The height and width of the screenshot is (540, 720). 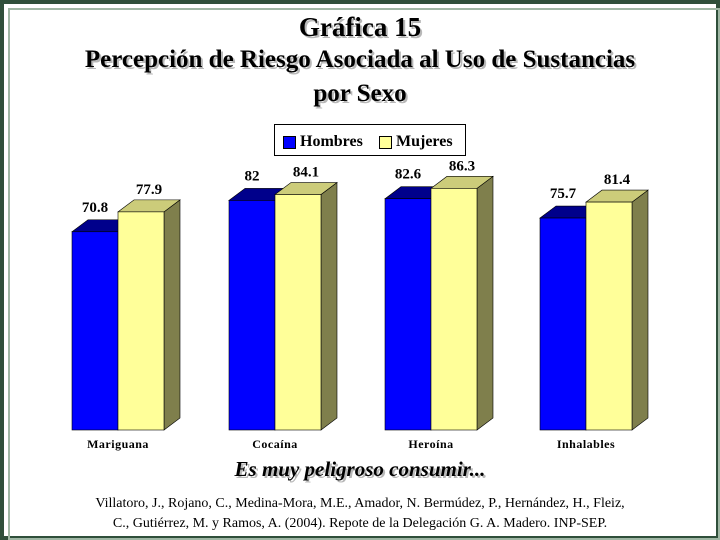 I want to click on data-label-hombres-mariguana: 70.8, so click(x=95, y=208).